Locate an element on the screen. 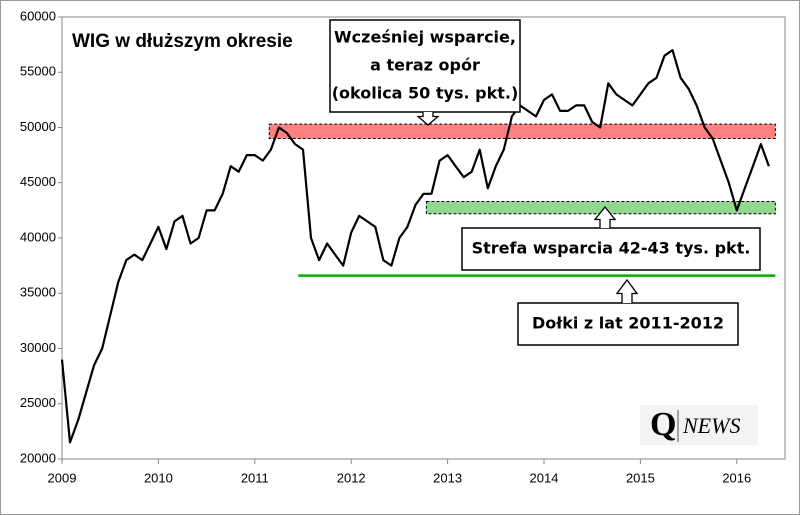 The image size is (800, 515). annotation-text: a teraz opór is located at coordinates (425, 65).